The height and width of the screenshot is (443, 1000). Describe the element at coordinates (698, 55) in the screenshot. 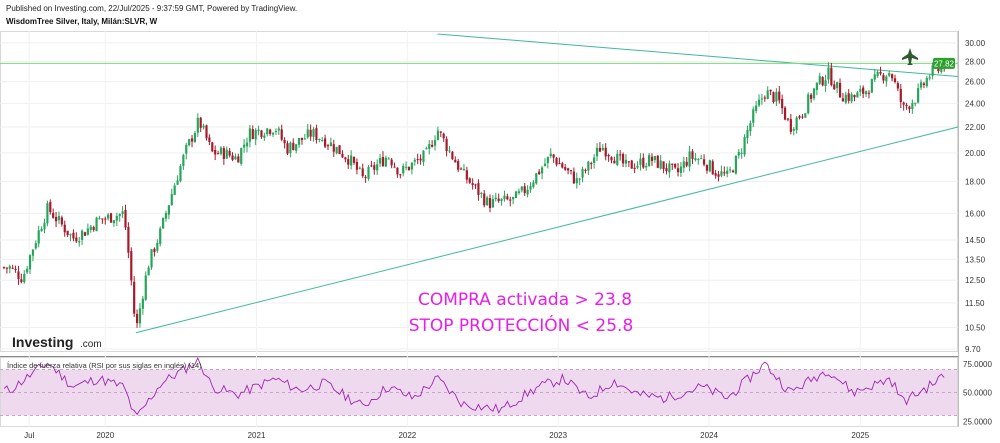

I see `resistance-trendline` at that location.